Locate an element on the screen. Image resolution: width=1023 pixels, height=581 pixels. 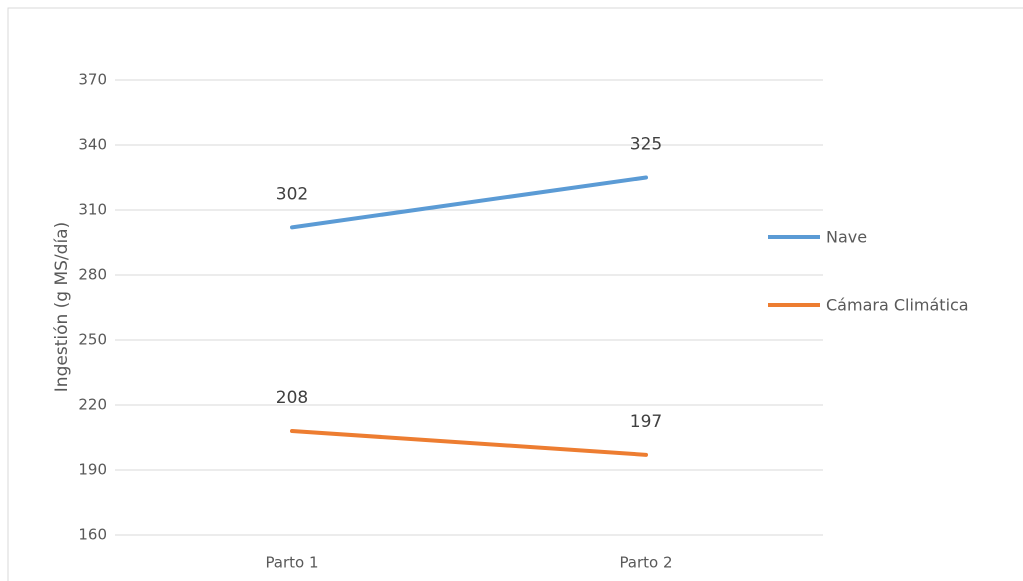
y-tick-label: 310 is located at coordinates (92, 210).